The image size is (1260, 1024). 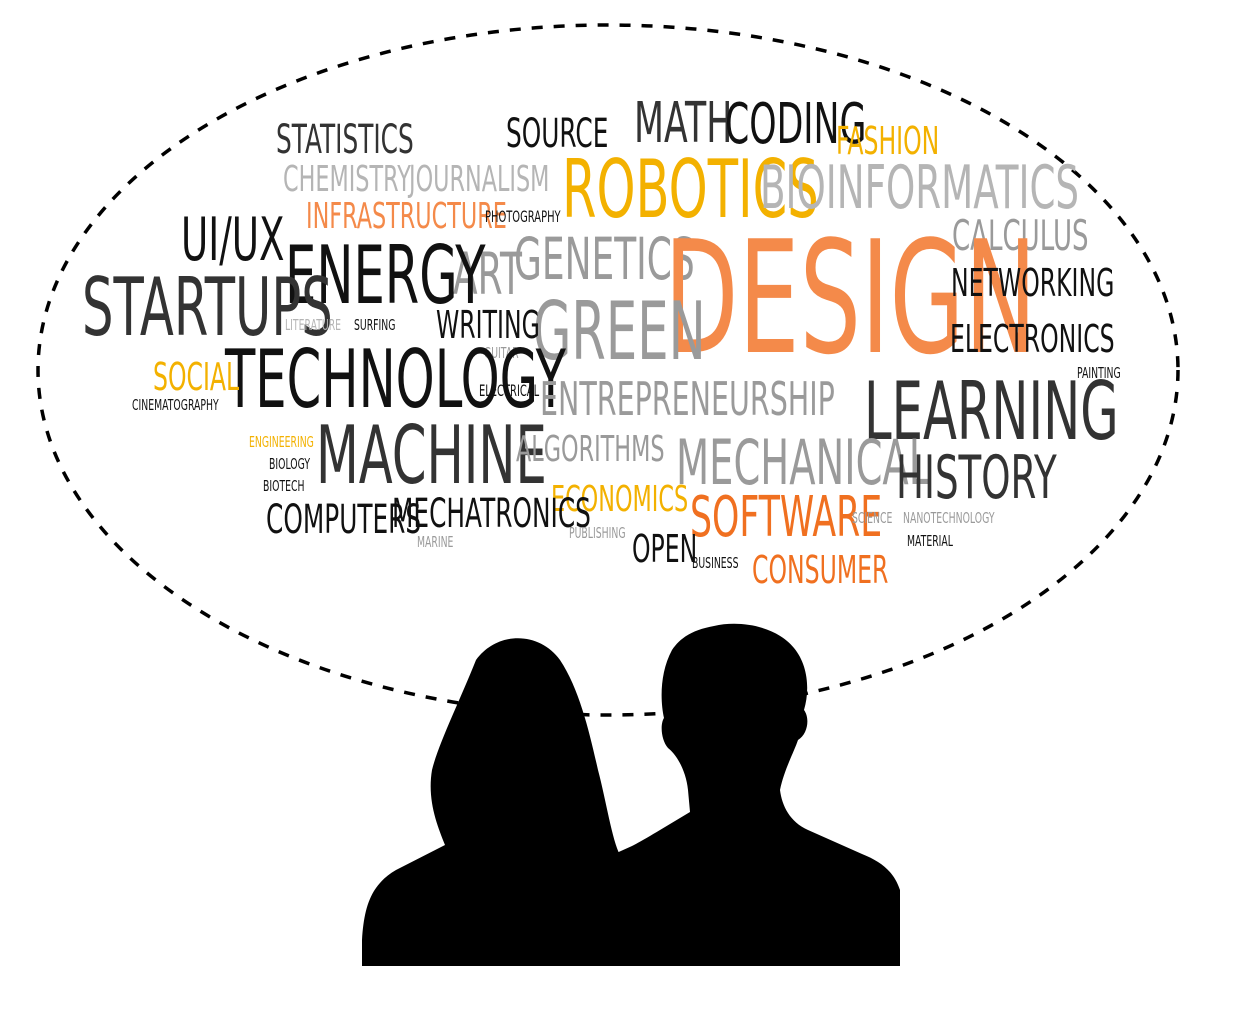 I want to click on word-open: OPEN, so click(x=665, y=549).